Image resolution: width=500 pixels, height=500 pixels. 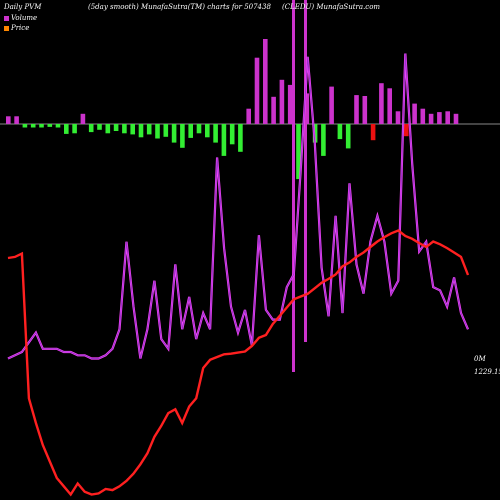 What do you see at coordinates (6, 18) in the screenshot?
I see `legend-volume-swatch` at bounding box center [6, 18].